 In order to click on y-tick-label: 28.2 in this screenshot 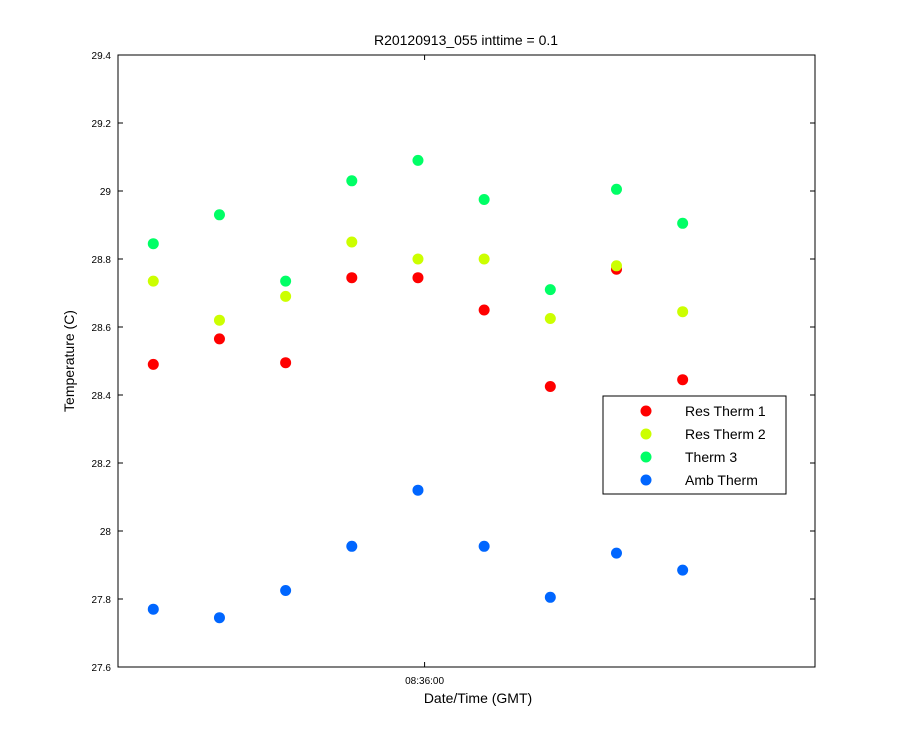, I will do `click(102, 464)`.